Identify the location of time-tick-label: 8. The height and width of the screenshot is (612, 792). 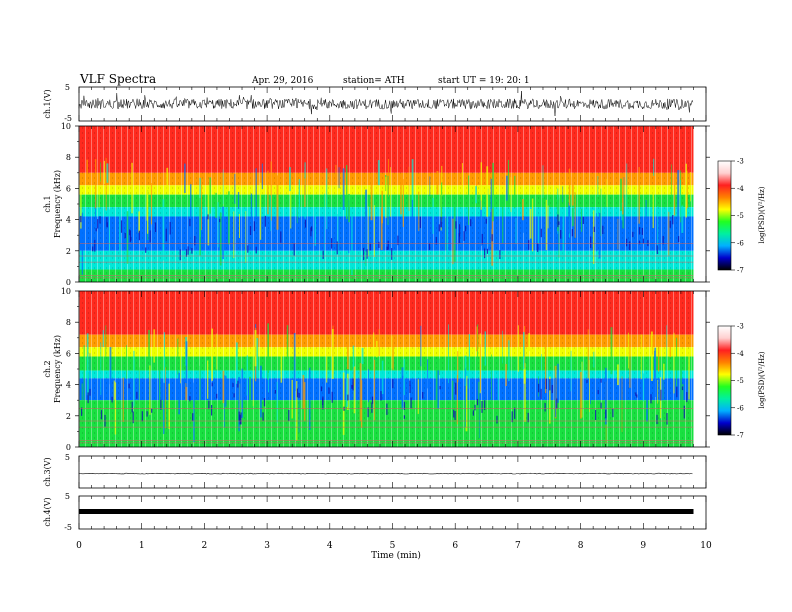
(581, 546).